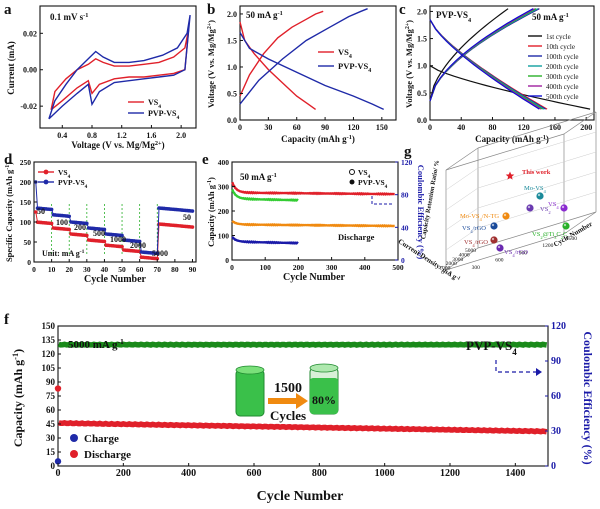 This screenshot has width=600, height=509. I want to click on x-tick-label: 100, so click(266, 267).